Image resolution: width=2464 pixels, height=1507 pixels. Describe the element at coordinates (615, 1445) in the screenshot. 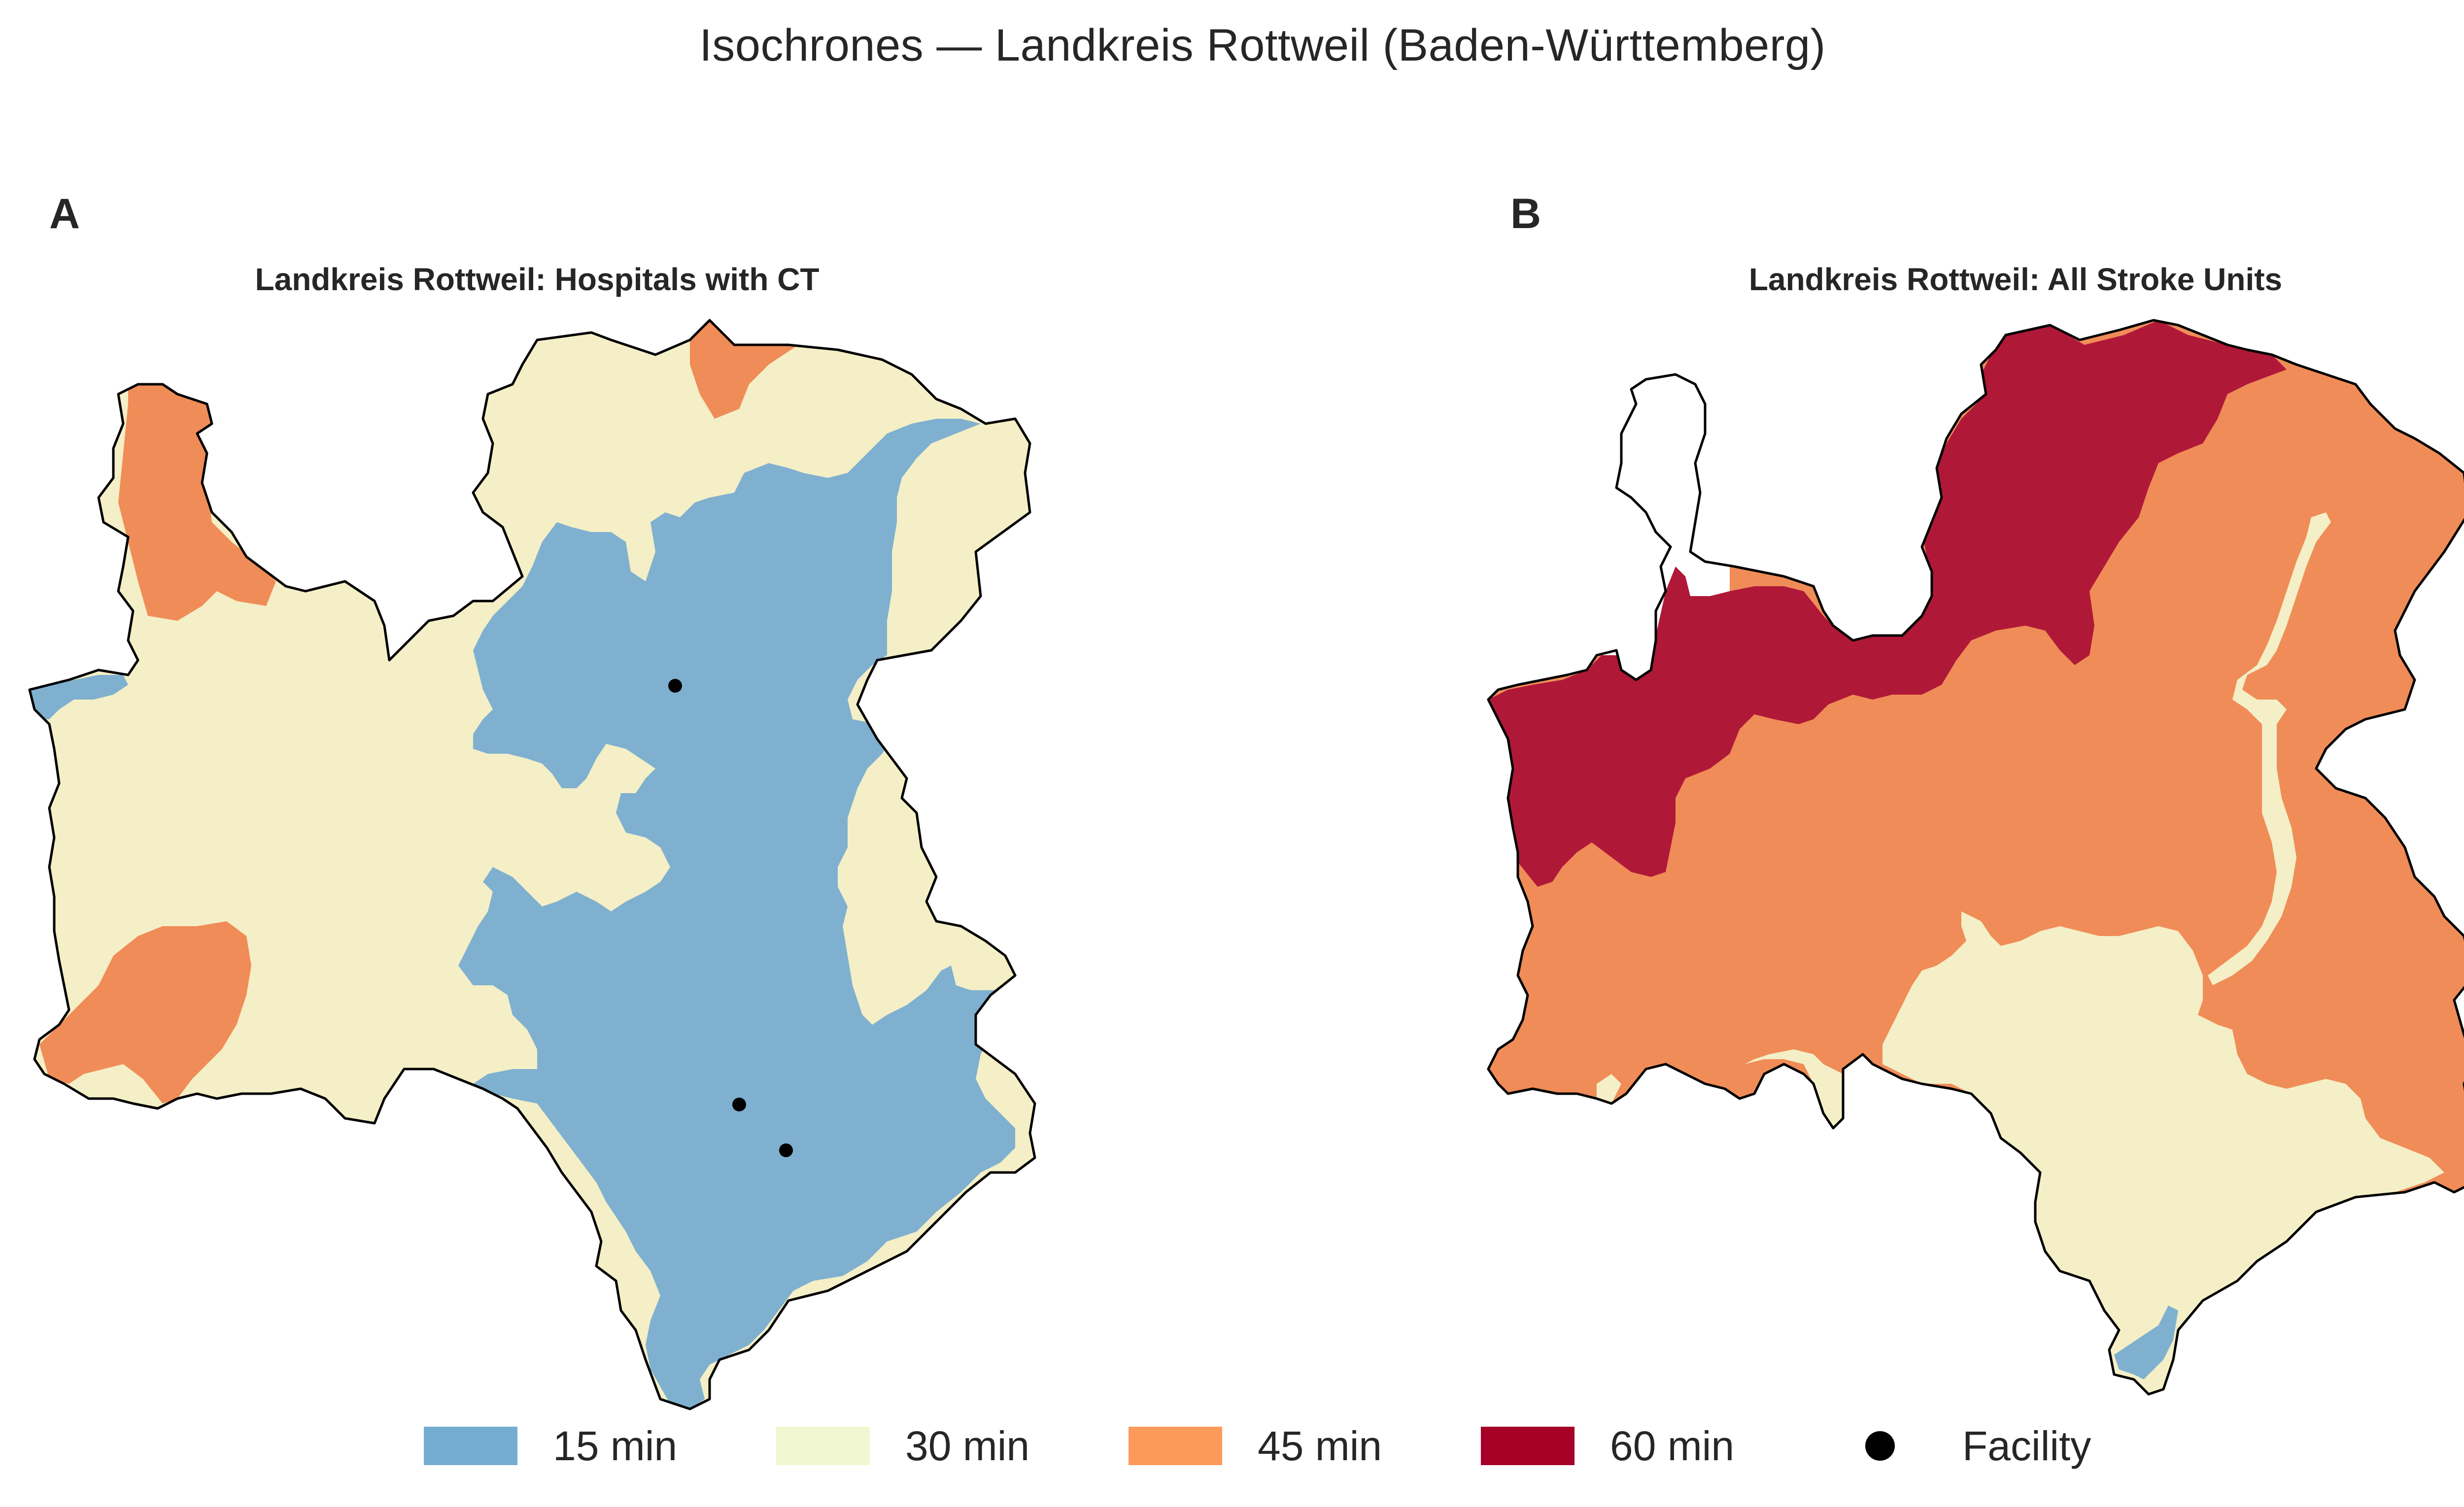

I see `legend-label-15min: 15 min` at that location.